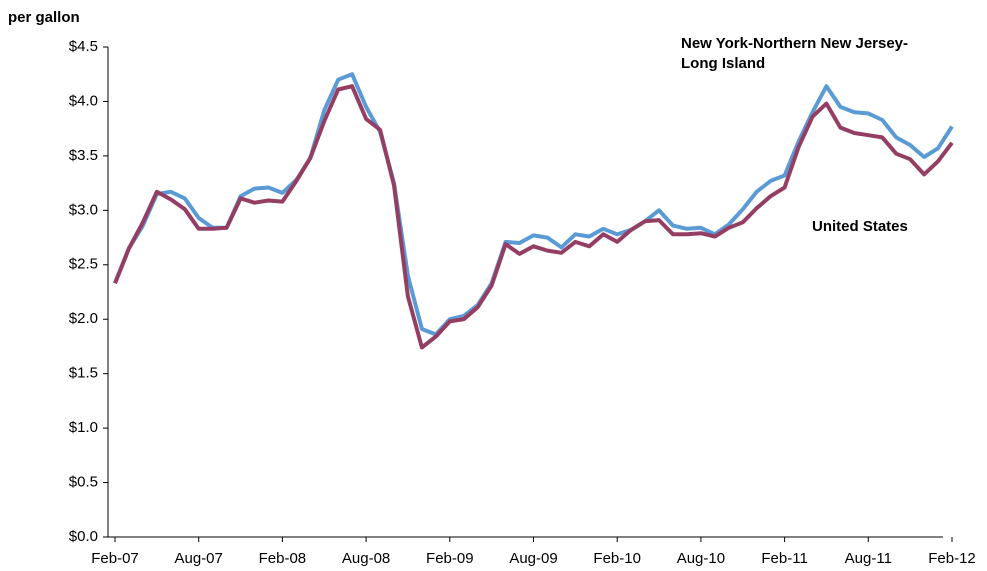  What do you see at coordinates (366, 558) in the screenshot?
I see `x-tick-label: Aug-08` at bounding box center [366, 558].